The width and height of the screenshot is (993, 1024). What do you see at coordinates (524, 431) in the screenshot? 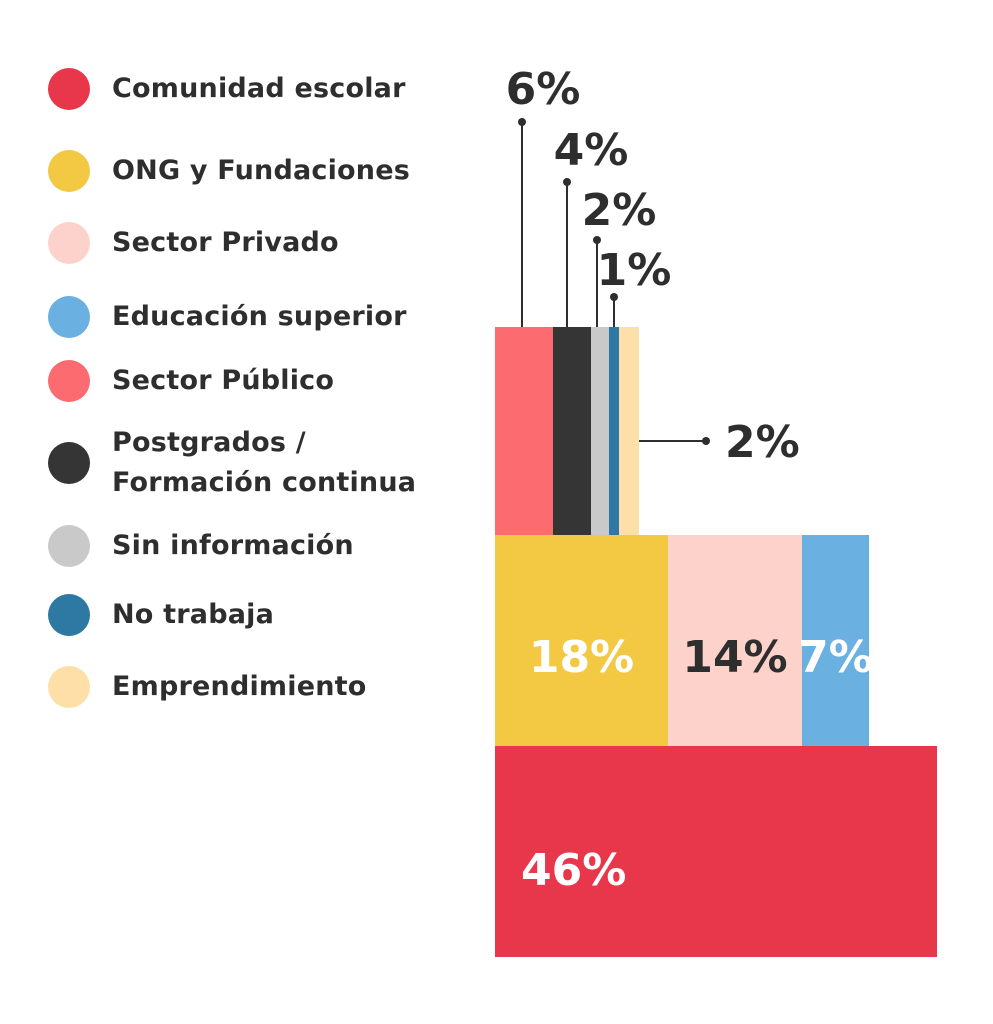
I see `block-sector-publico` at bounding box center [524, 431].